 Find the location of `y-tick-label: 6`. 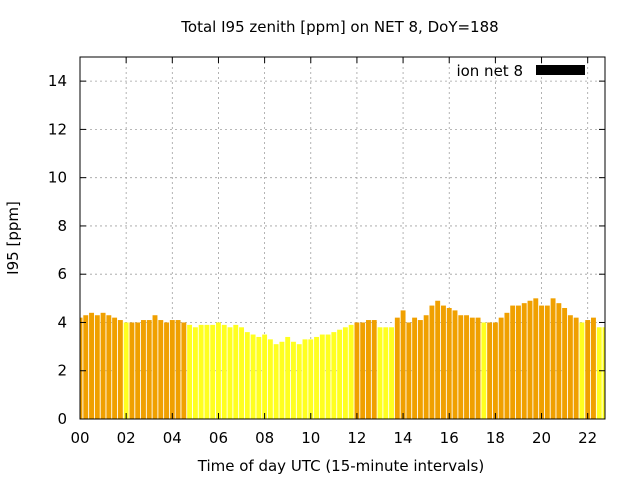

y-tick-label: 6 is located at coordinates (62, 274).